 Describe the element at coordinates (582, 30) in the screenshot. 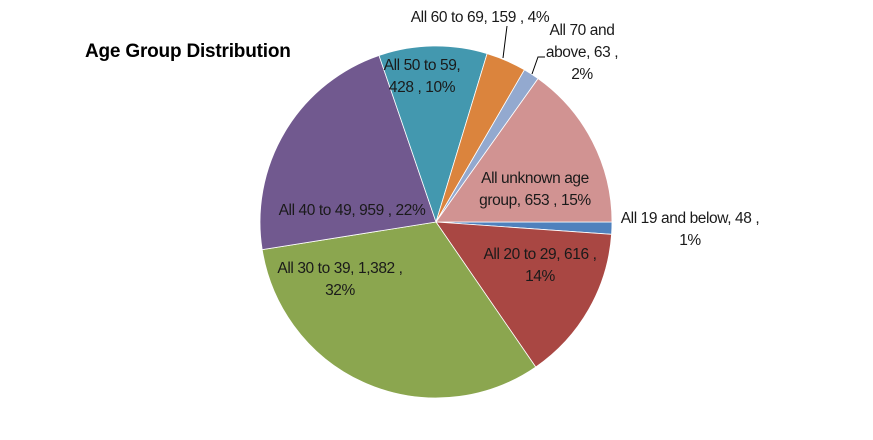

I see `data-label-line: All 70 and` at that location.